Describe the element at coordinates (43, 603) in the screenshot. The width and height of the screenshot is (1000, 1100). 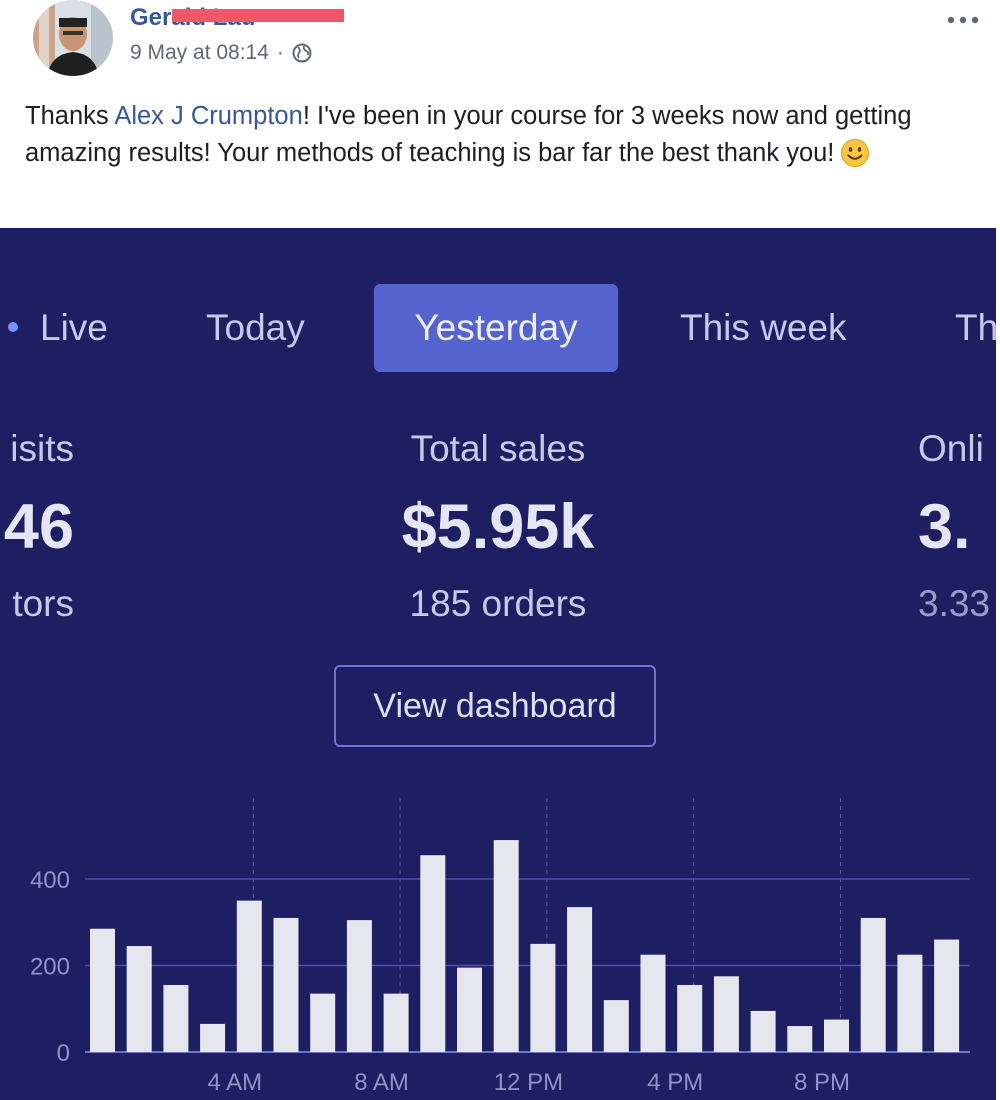
I see `visitors-label: tors` at that location.